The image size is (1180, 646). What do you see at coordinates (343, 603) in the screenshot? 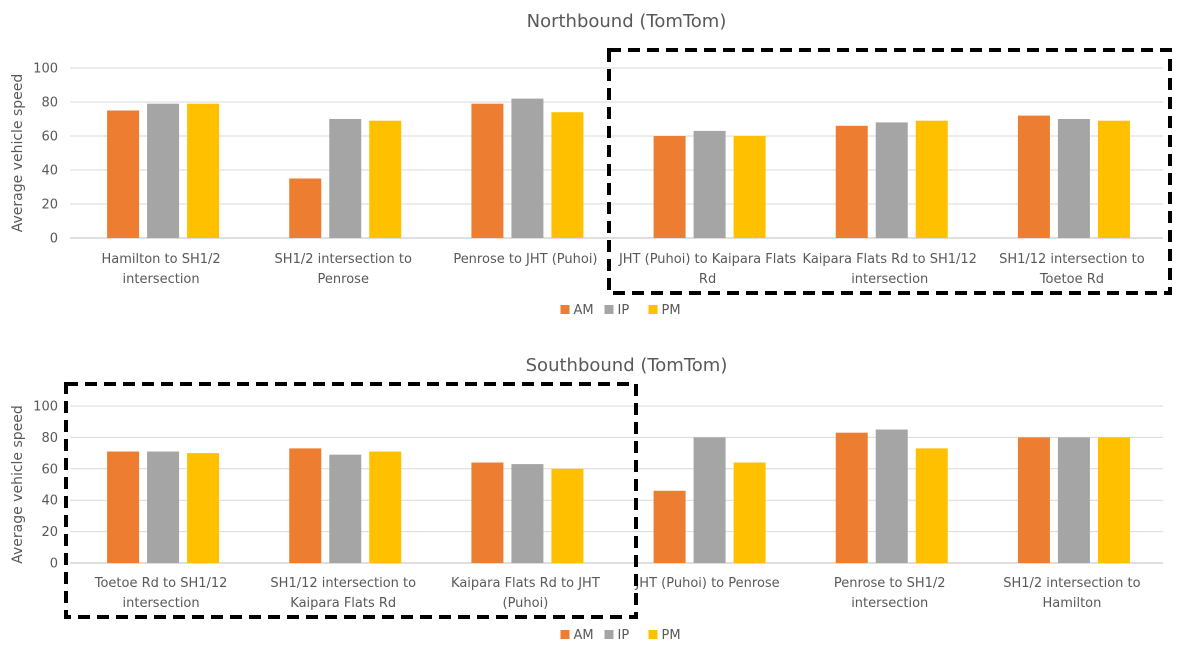
I see `x-category-label: Kaipara Flats Rd` at bounding box center [343, 603].